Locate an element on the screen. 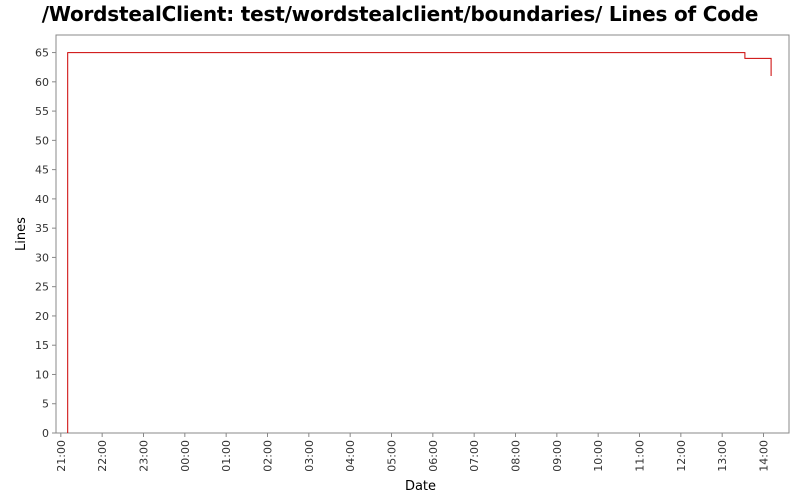 Image resolution: width=800 pixels, height=500 pixels. y-tick-label: 65 is located at coordinates (42, 53).